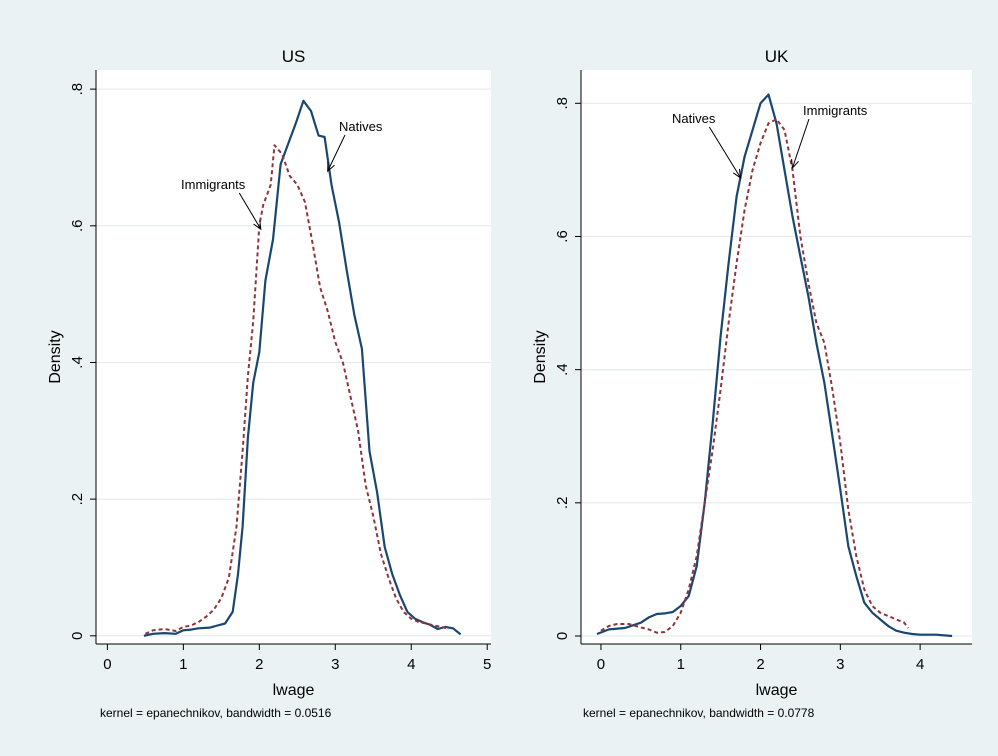 This screenshot has width=998, height=756. Describe the element at coordinates (77, 636) in the screenshot. I see `y-tick-label-us: 0` at that location.